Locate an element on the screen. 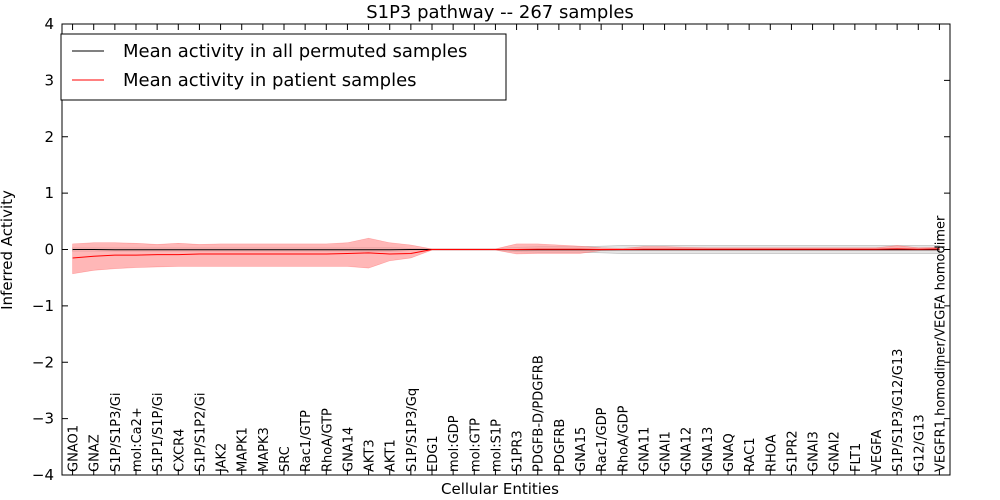 The height and width of the screenshot is (500, 1000). y-tick-label: −2 is located at coordinates (43, 362).